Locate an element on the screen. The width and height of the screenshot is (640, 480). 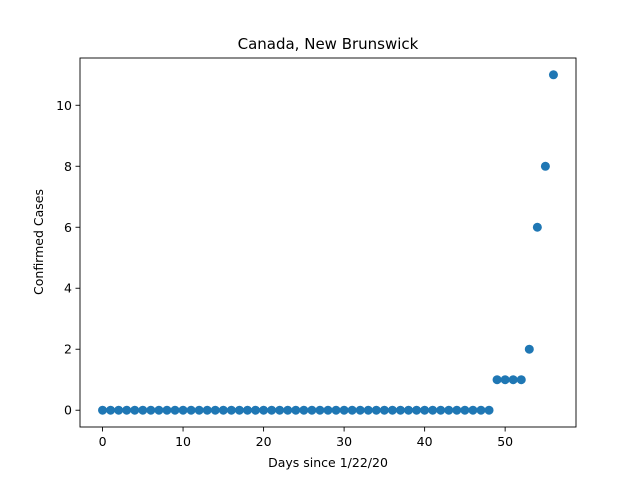
x-axis-label: Days since 1/22/20 is located at coordinates (328, 462).